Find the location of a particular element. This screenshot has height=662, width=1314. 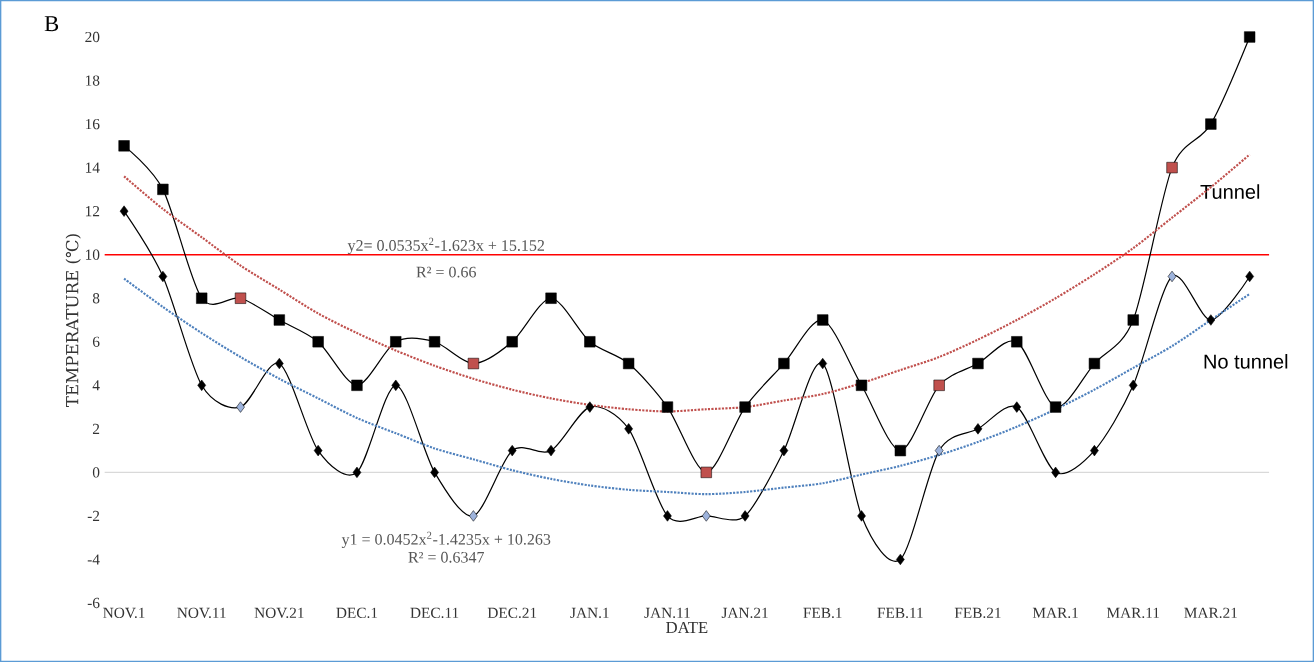

y-tick-label: -6 is located at coordinates (93, 603).